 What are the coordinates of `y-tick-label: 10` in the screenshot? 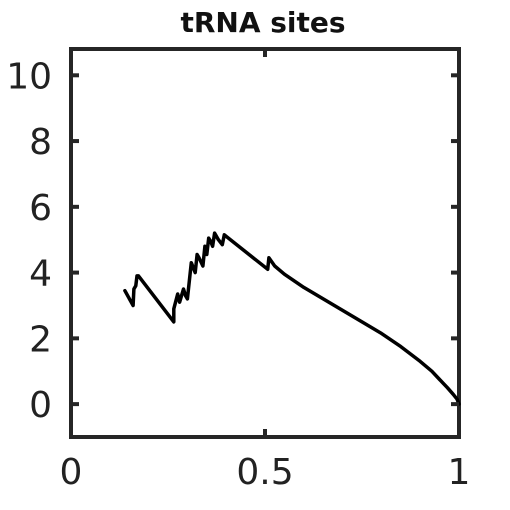 It's located at (29, 76).